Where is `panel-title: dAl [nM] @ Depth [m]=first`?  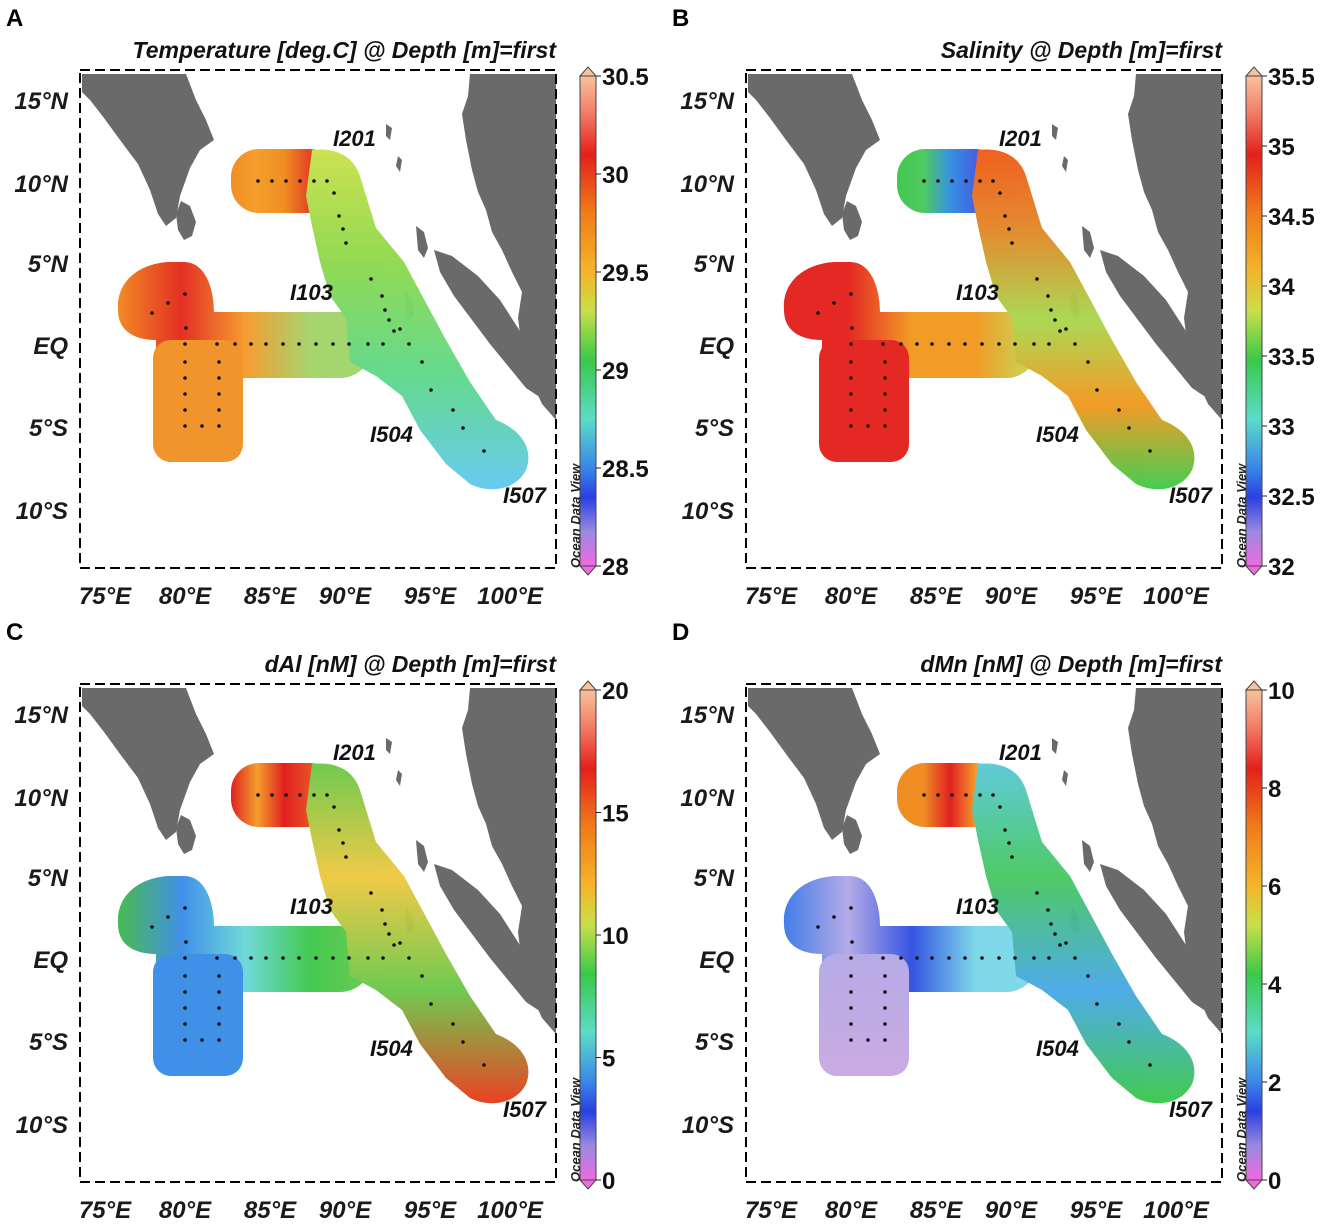
panel-title: dAl [nM] @ Depth [m]=first is located at coordinates (411, 664).